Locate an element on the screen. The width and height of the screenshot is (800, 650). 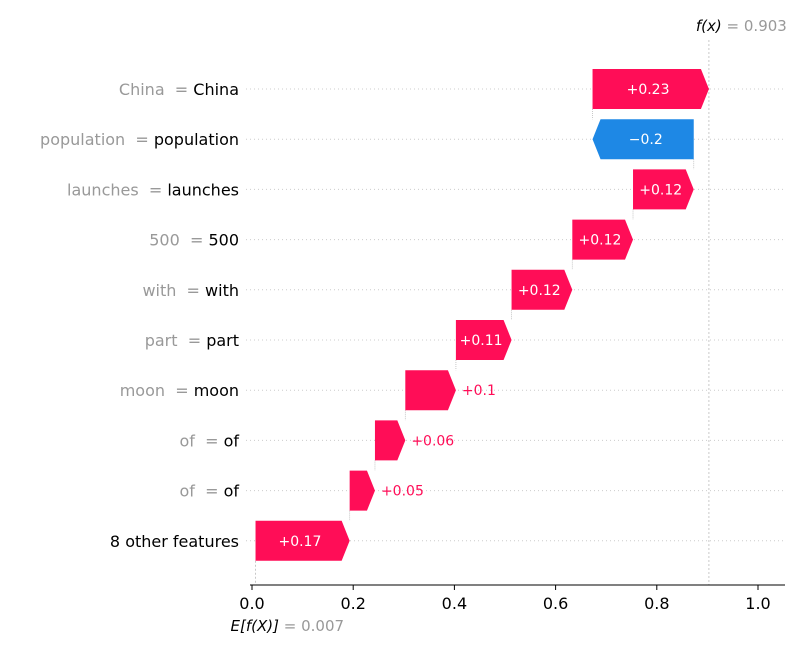
feature-name: launches = is located at coordinates (117, 189).